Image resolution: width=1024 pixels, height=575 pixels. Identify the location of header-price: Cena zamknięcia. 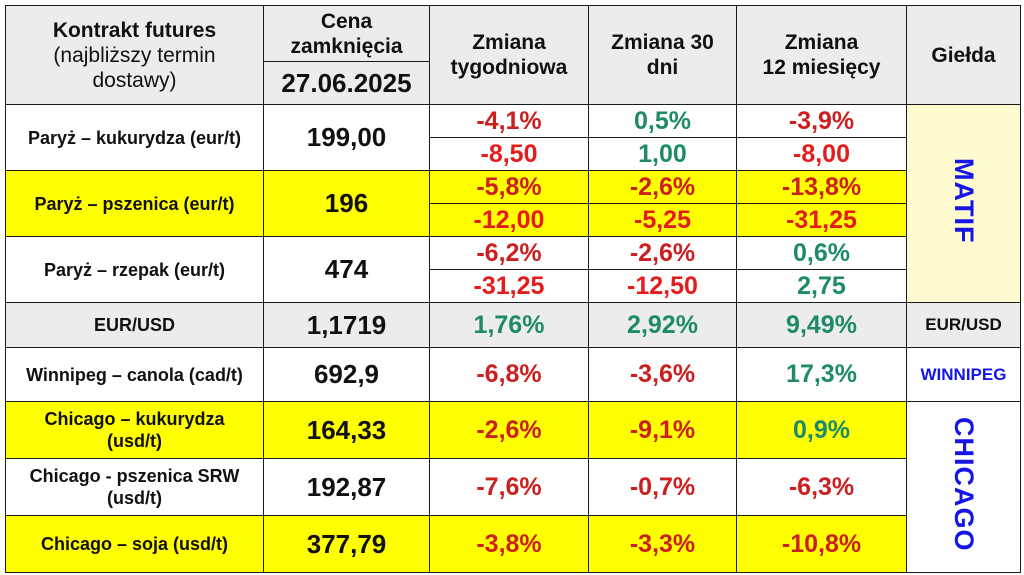
(346, 33).